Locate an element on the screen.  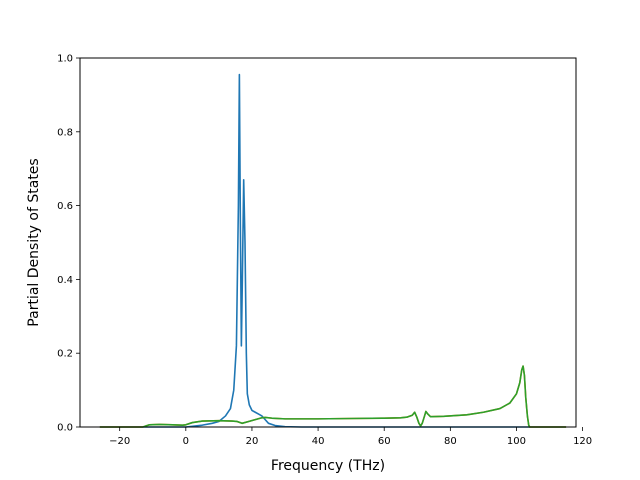
y-tick-label: 0.8 is located at coordinates (65, 132).